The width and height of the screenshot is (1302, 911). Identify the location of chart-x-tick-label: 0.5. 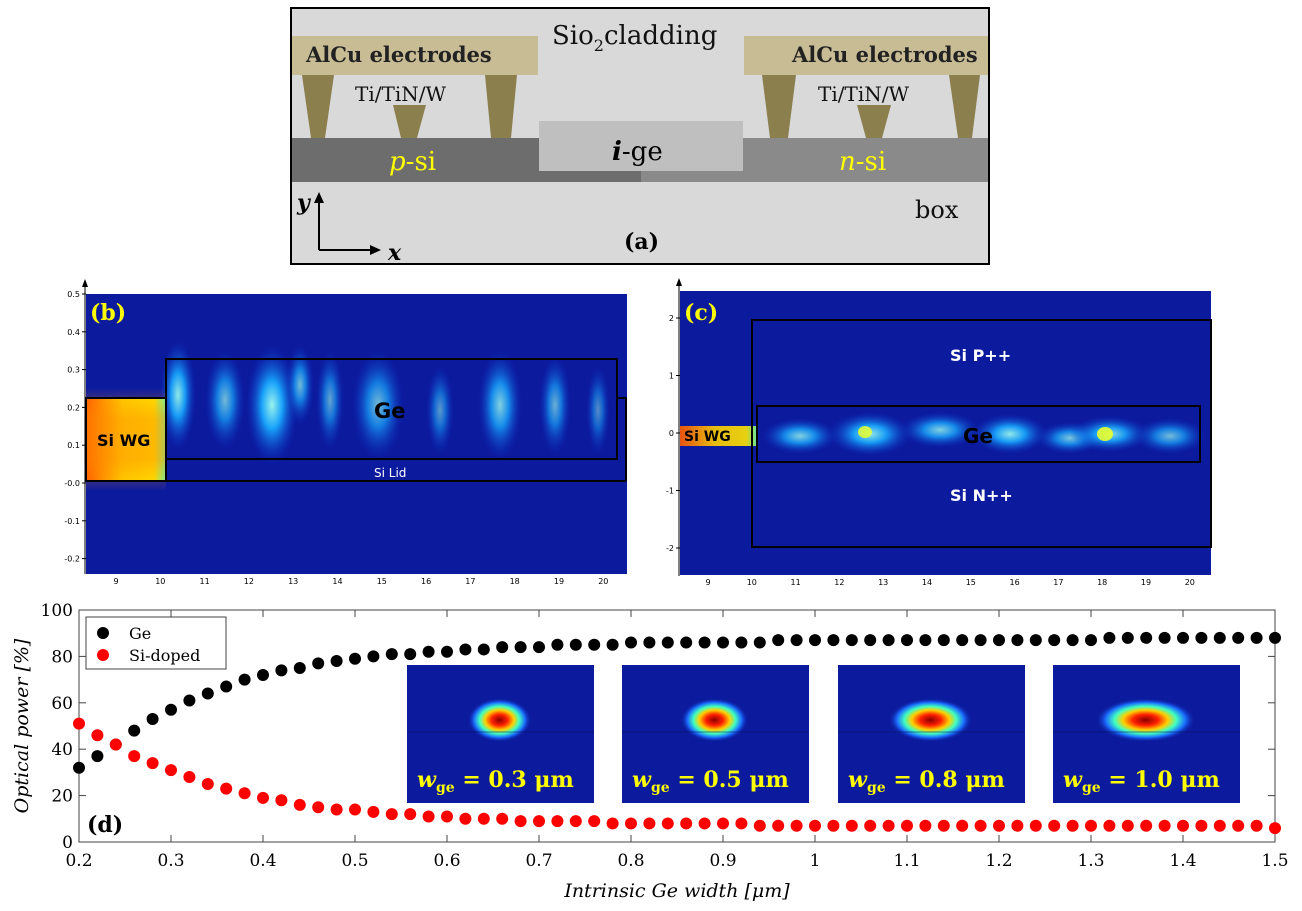
(354, 861).